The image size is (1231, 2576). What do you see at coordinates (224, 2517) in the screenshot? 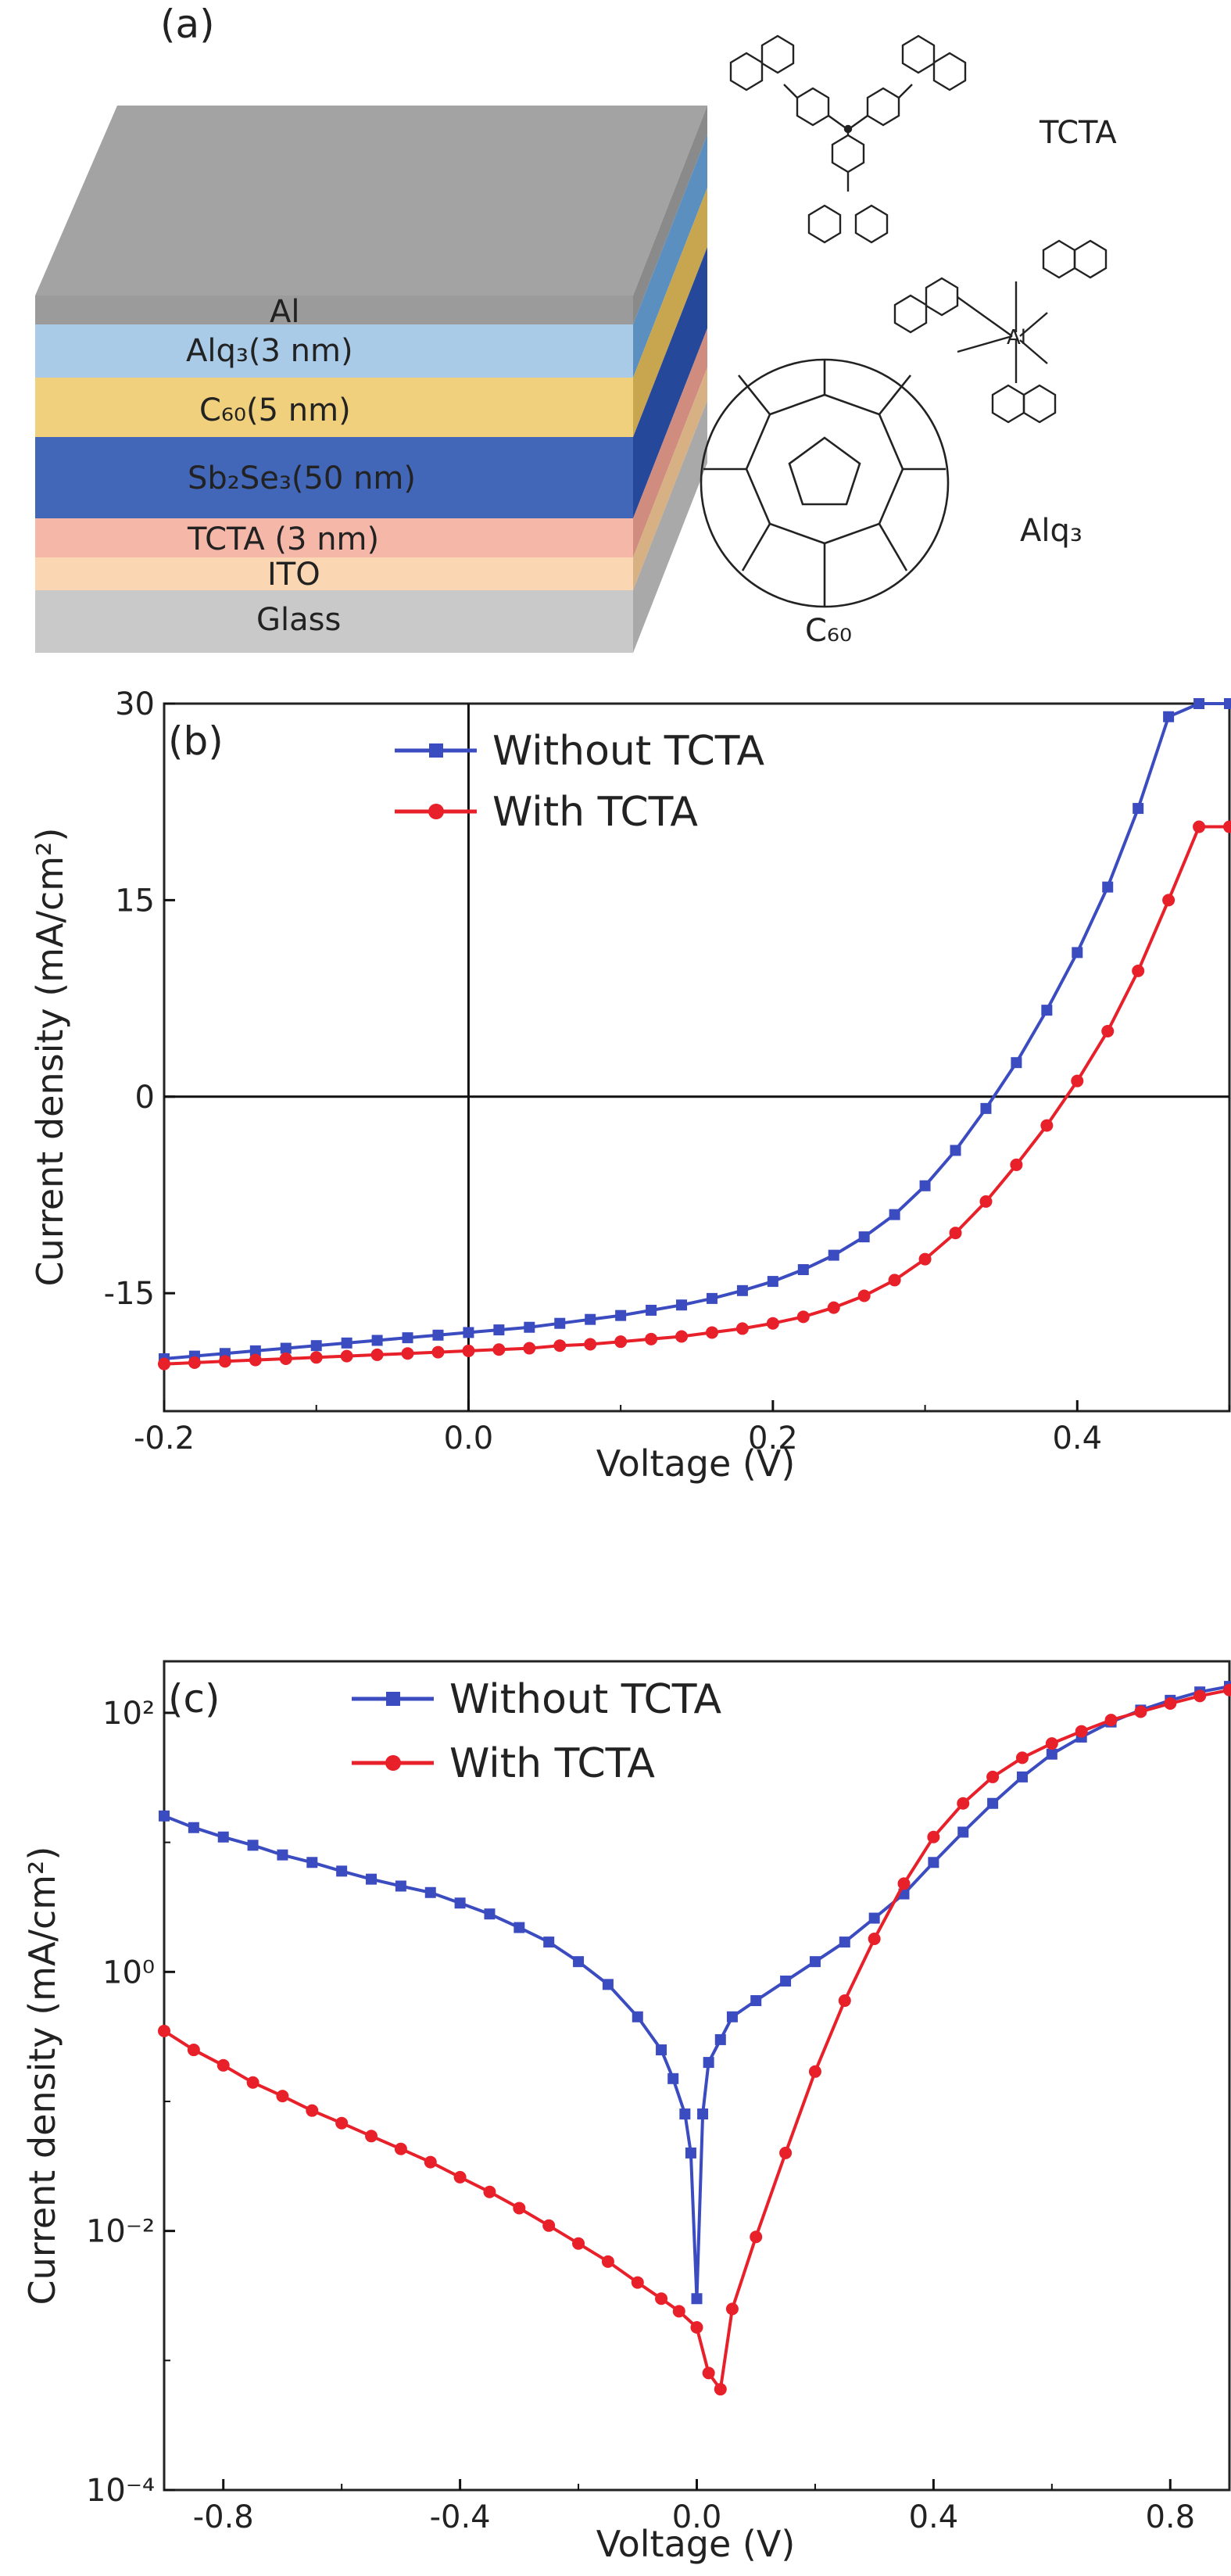
I see `panel-c-xtick-label: -0.8` at bounding box center [224, 2517].